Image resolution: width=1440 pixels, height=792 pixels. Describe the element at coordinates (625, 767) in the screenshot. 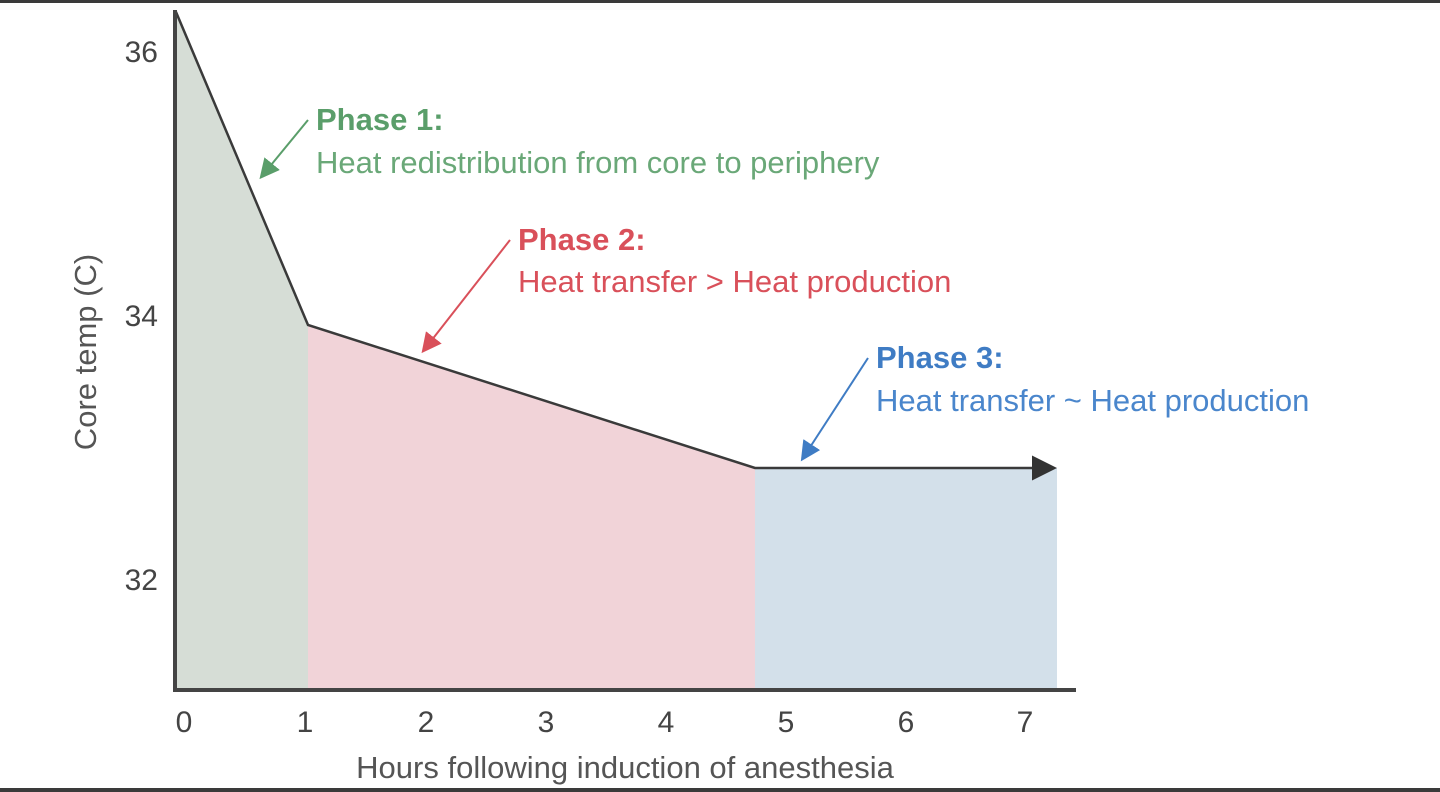

I see `x-axis-title: Hours following induction of anesthesia` at that location.